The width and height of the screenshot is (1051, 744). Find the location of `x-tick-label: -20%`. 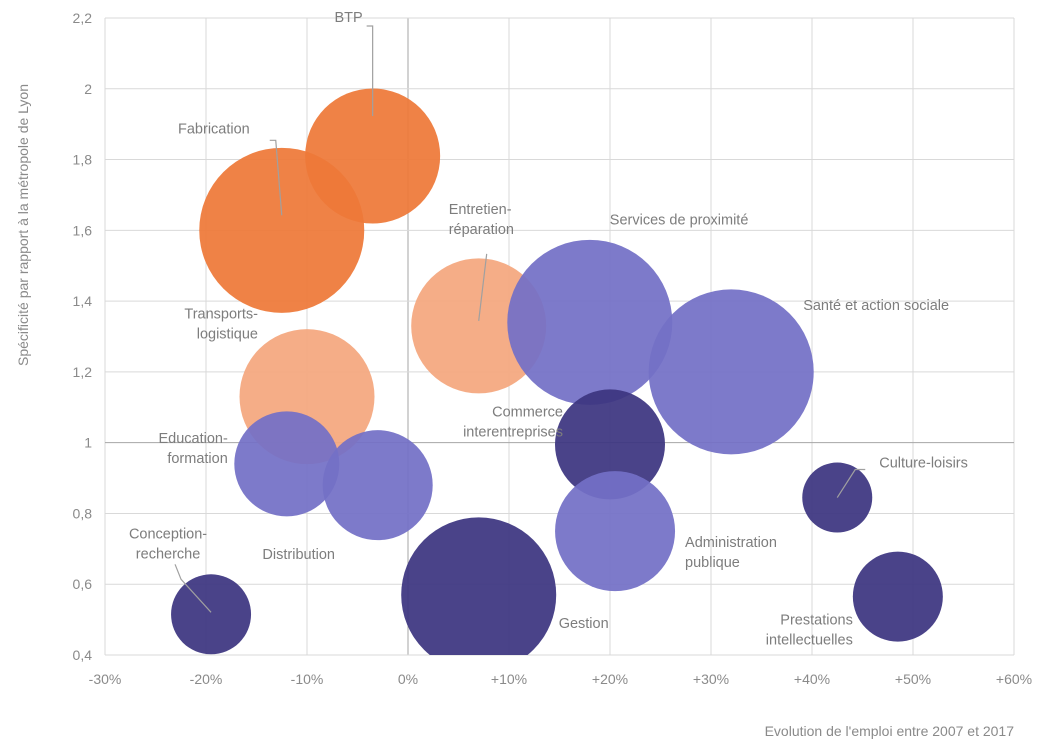

x-tick-label: -20% is located at coordinates (206, 679).